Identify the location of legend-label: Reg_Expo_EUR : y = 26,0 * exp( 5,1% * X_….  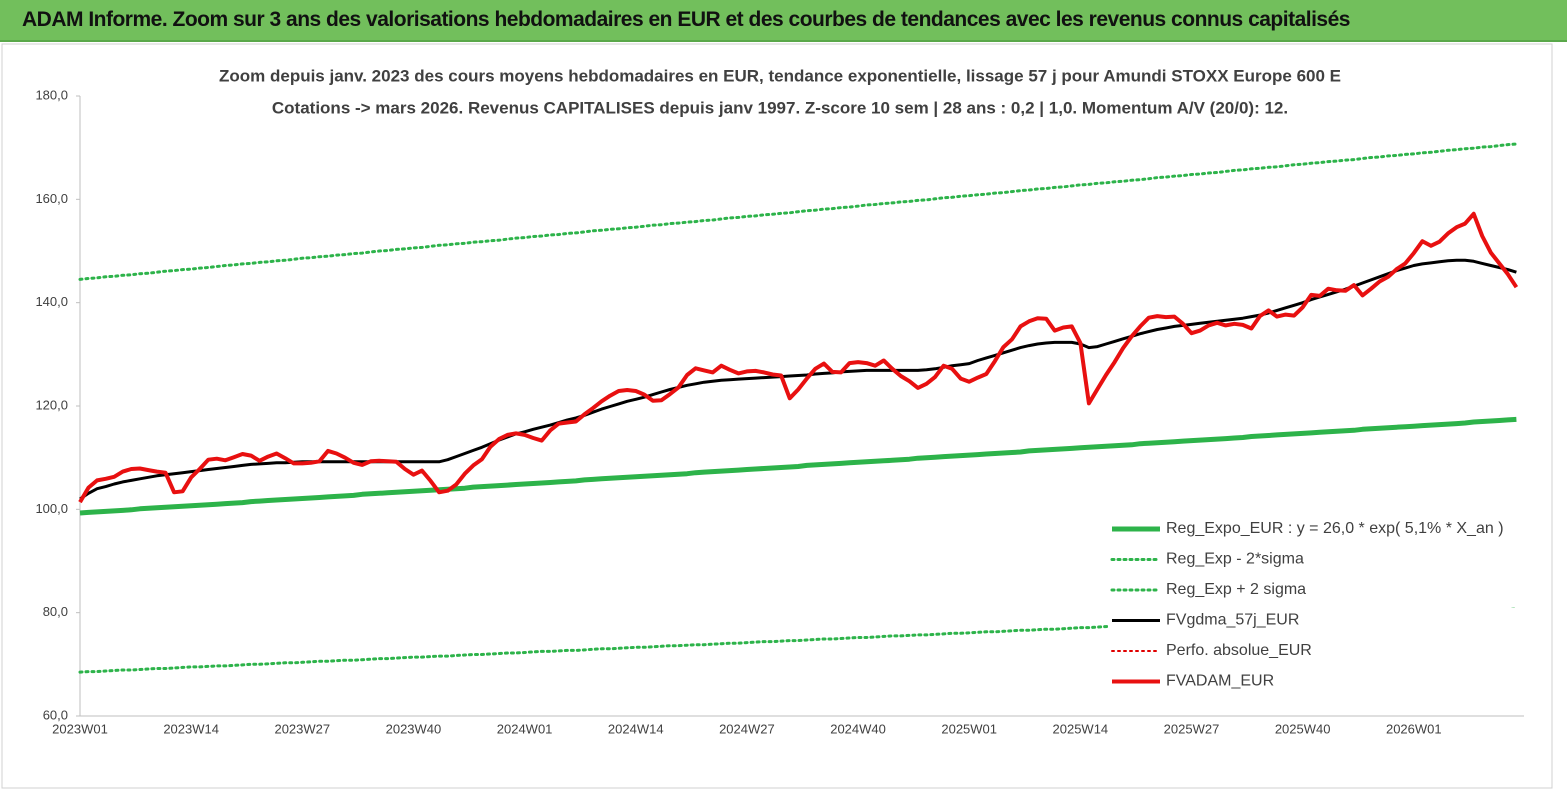
(1335, 528).